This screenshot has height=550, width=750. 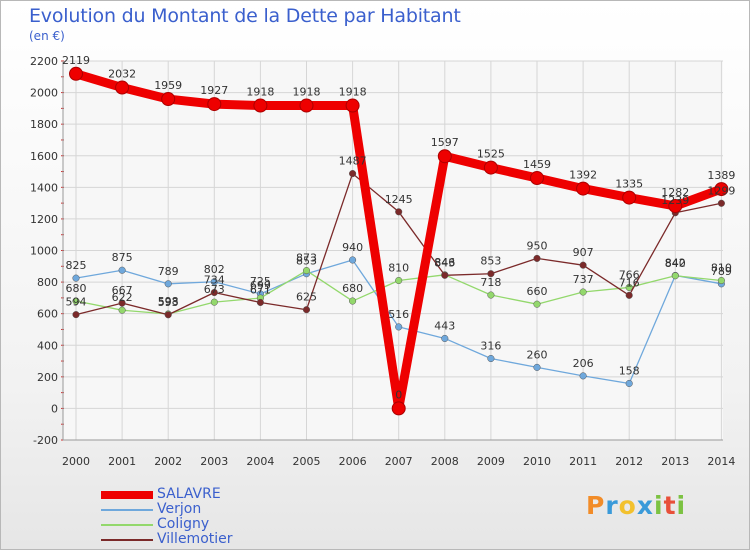 I want to click on x-tick-label: 2001, so click(x=122, y=461).